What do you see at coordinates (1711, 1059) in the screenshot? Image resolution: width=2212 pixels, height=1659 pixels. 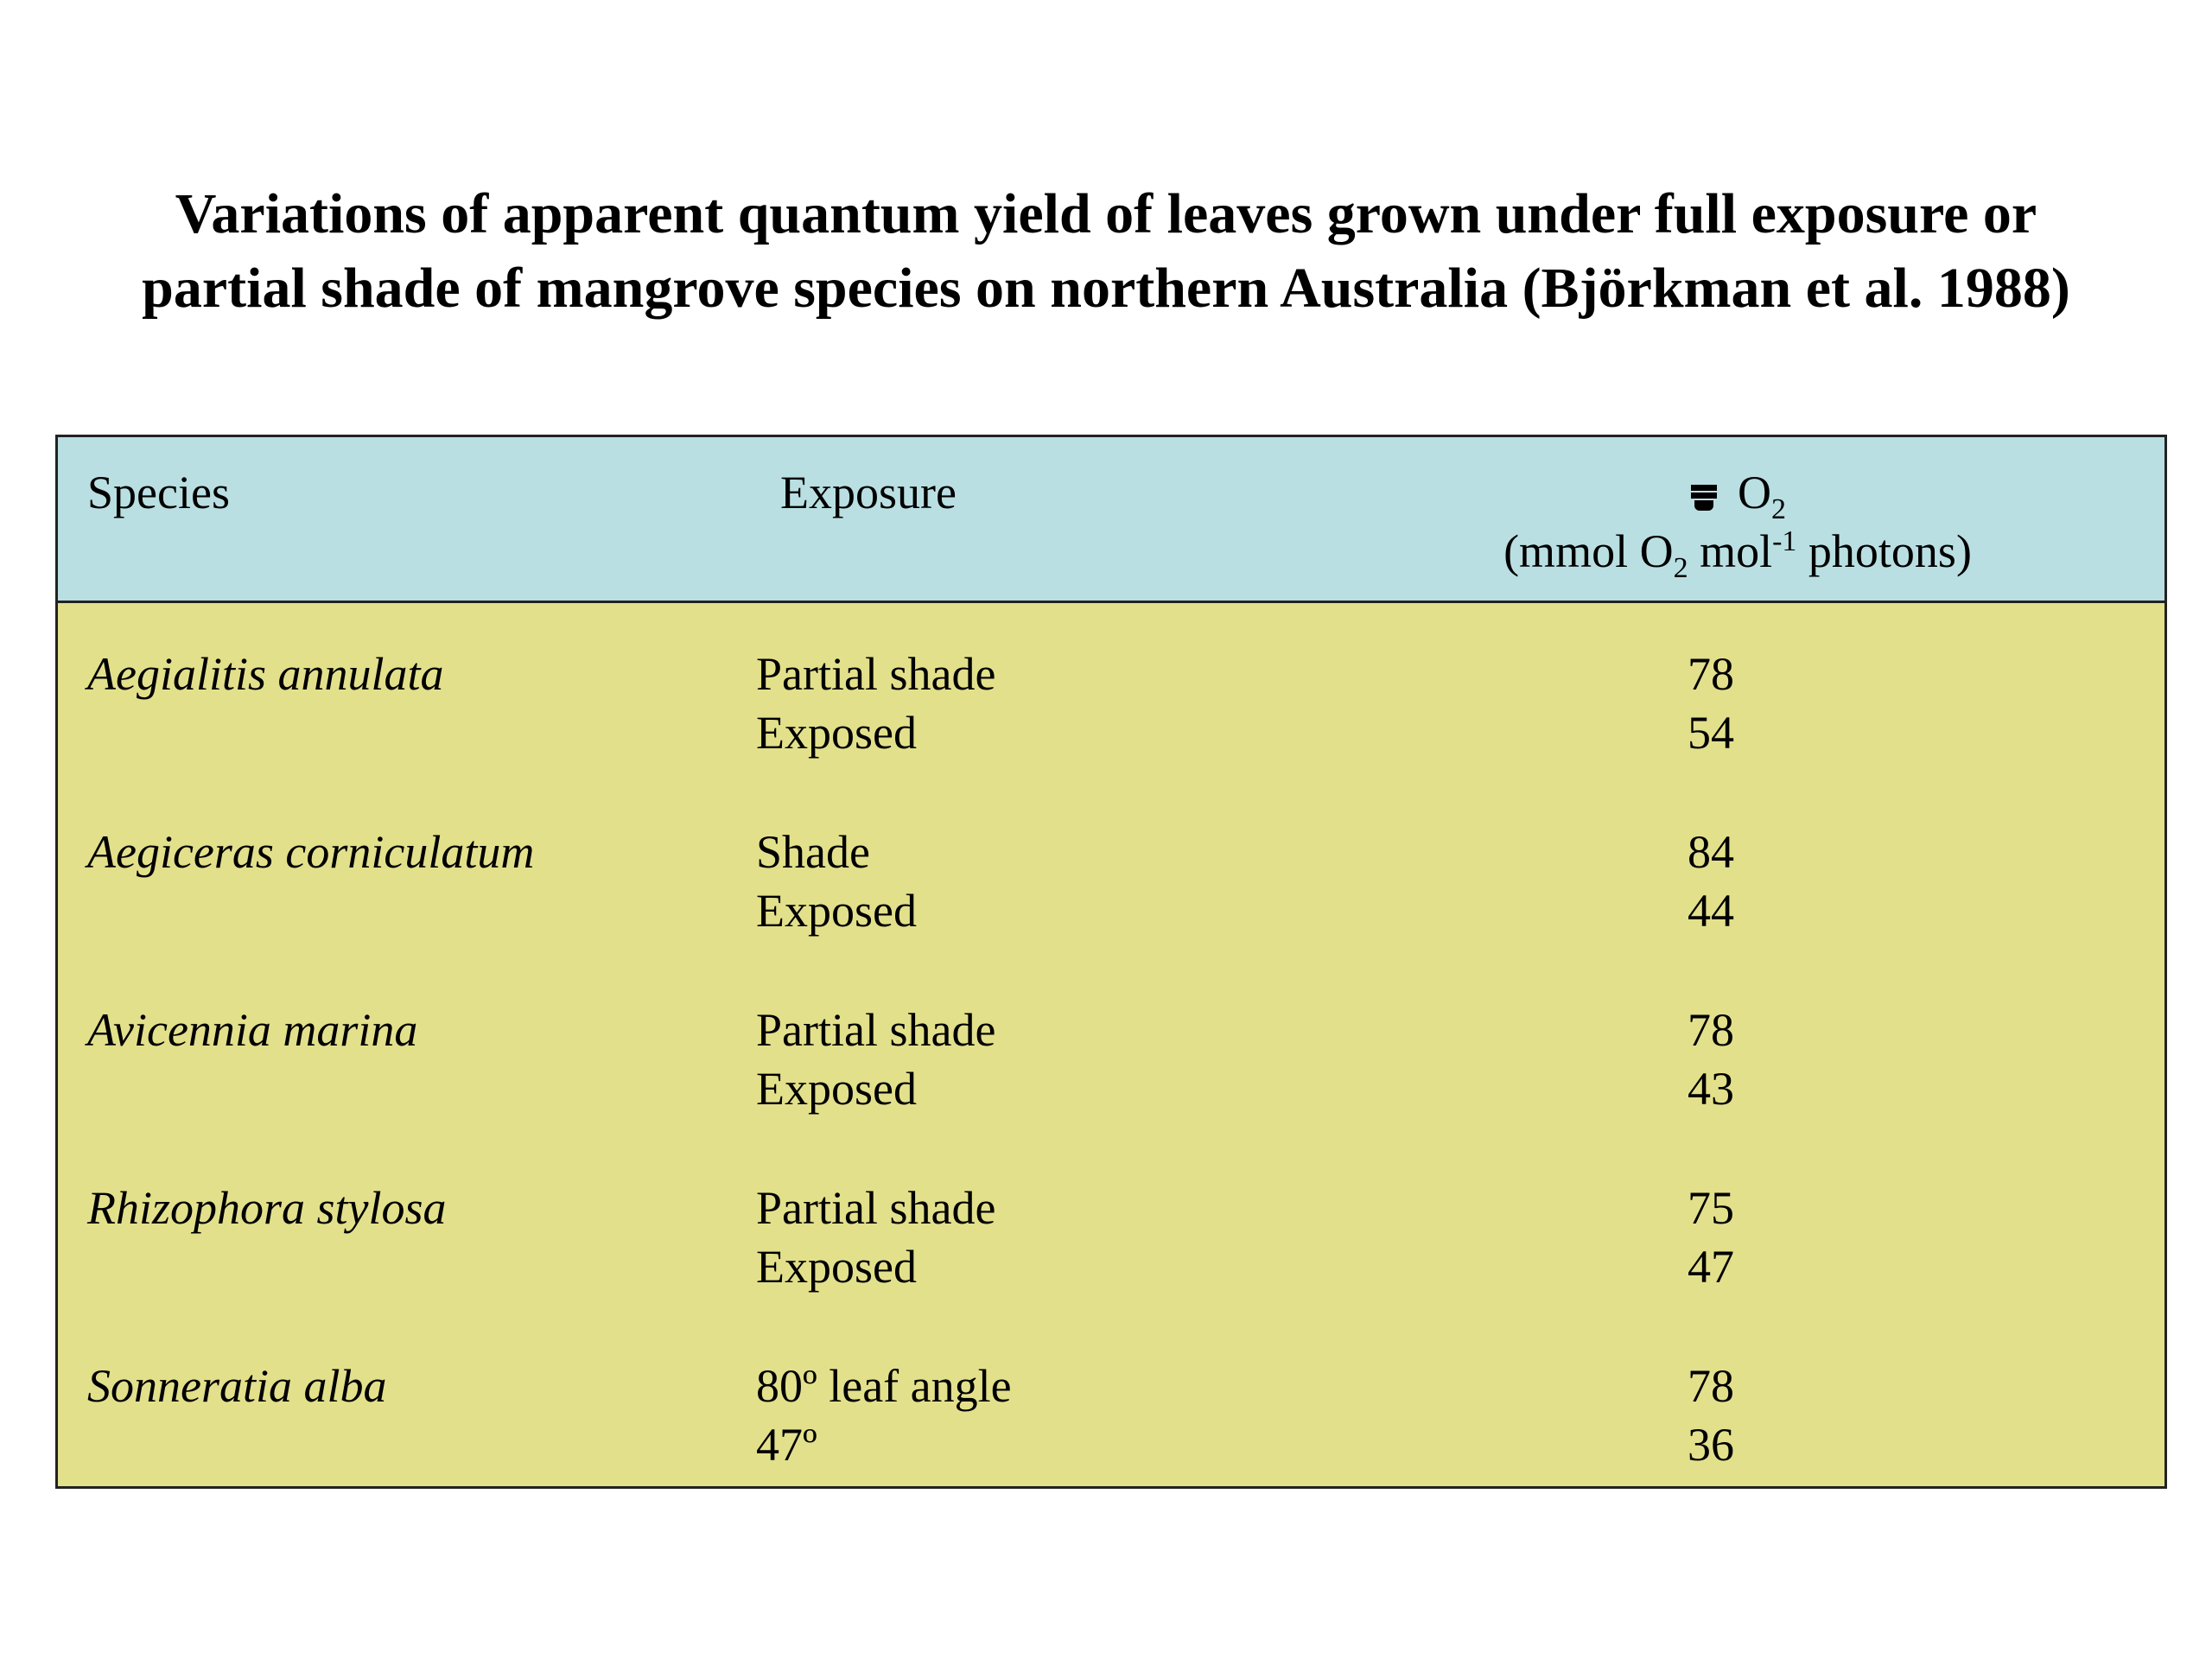 I see `yield-cell: 78 43` at bounding box center [1711, 1059].